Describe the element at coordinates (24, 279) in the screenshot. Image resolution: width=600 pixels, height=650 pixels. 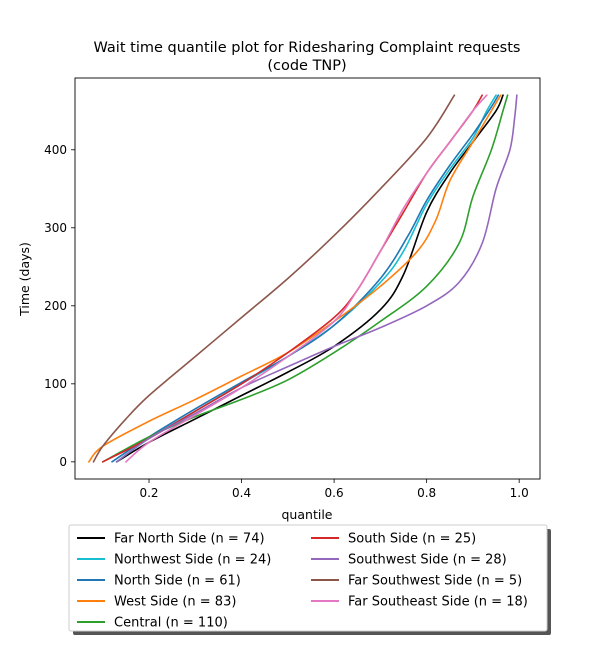
I see `y-axis-label: Time (days)` at that location.